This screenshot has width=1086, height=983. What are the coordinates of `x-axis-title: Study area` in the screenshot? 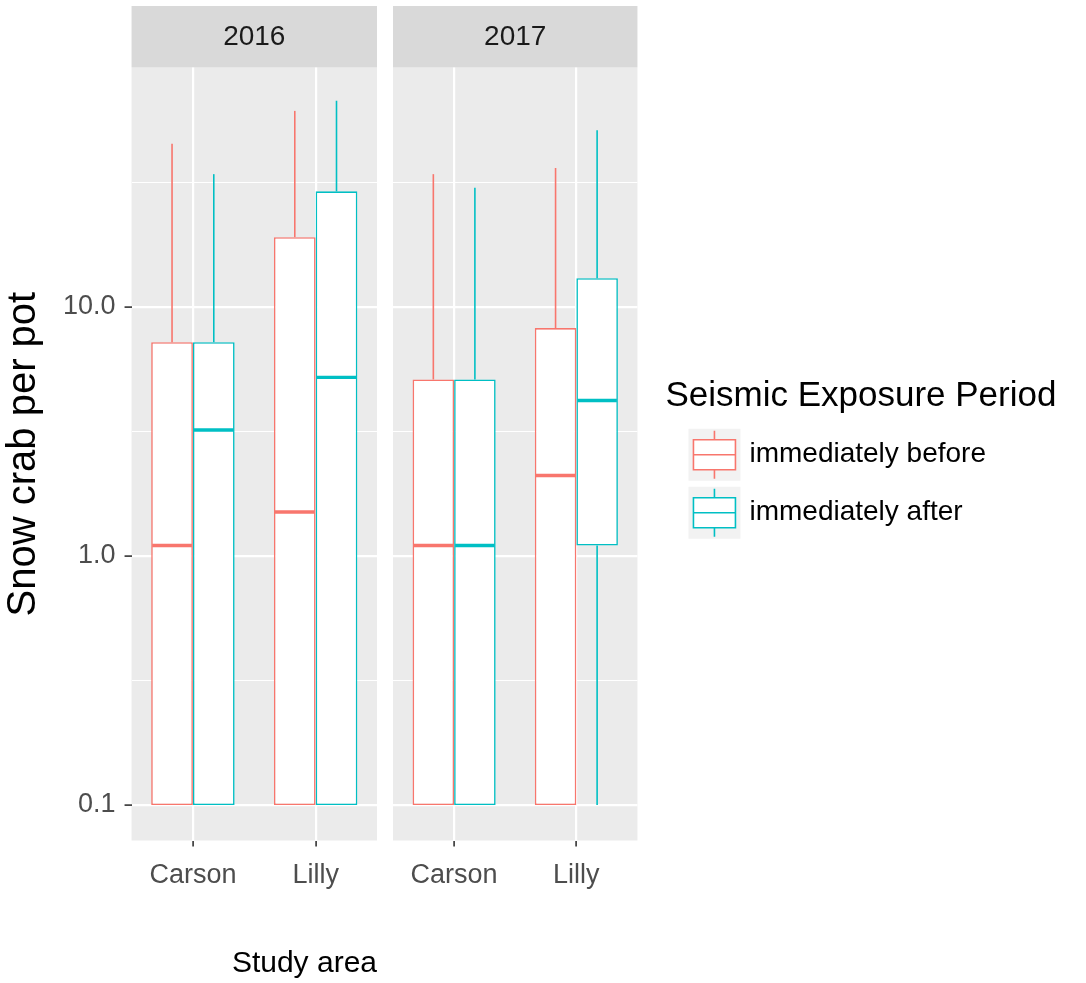 It's located at (304, 962).